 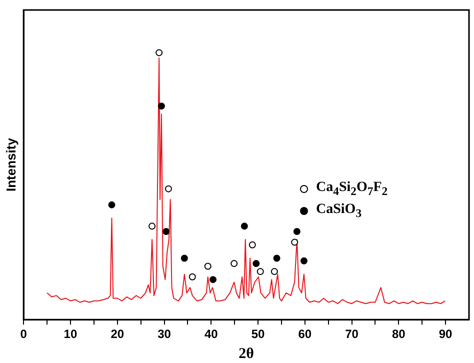 What do you see at coordinates (246, 354) in the screenshot?
I see `x-axis-title: 2θ` at bounding box center [246, 354].